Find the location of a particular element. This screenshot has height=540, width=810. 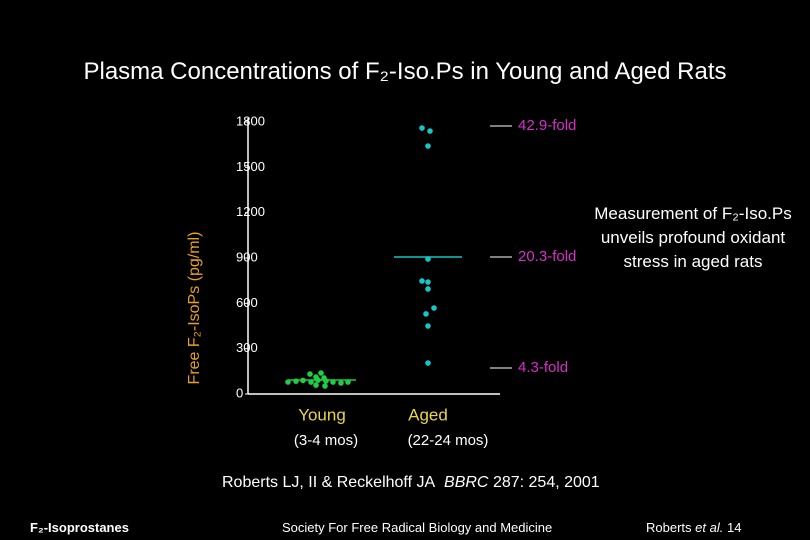

page-number: 14 is located at coordinates (734, 527).